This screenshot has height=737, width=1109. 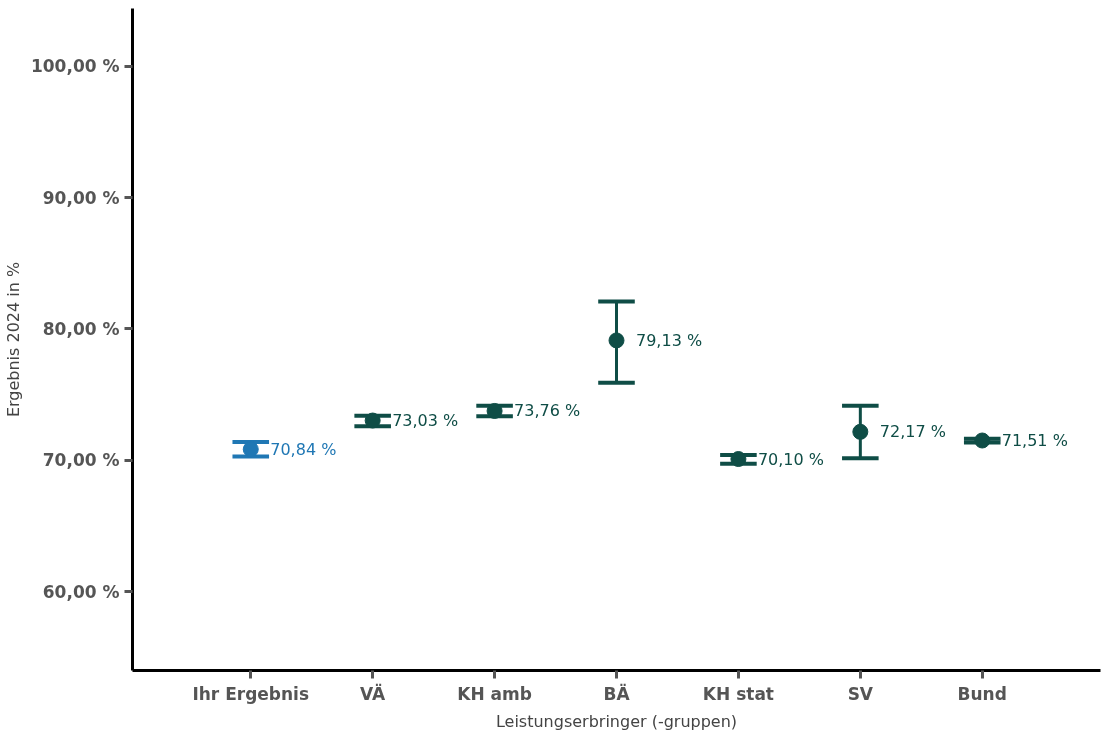 What do you see at coordinates (547, 411) in the screenshot?
I see `data-label: 73,76 %` at bounding box center [547, 411].